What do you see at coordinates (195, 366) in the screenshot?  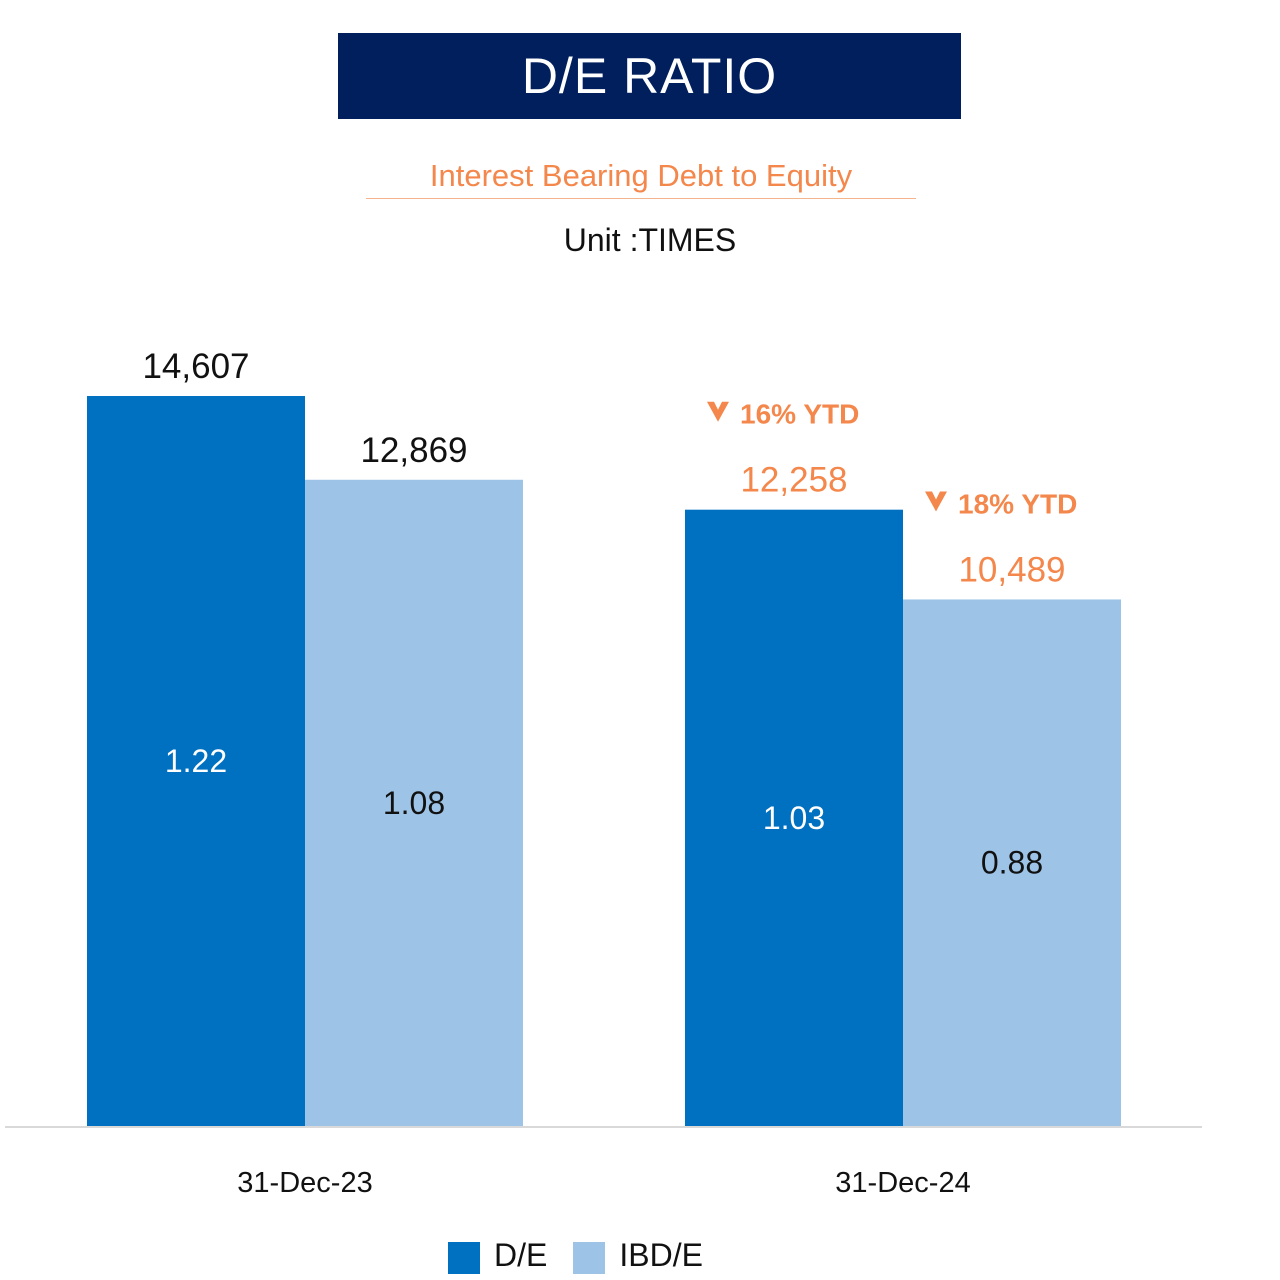 I see `bar-top-label: 14,607` at bounding box center [195, 366].